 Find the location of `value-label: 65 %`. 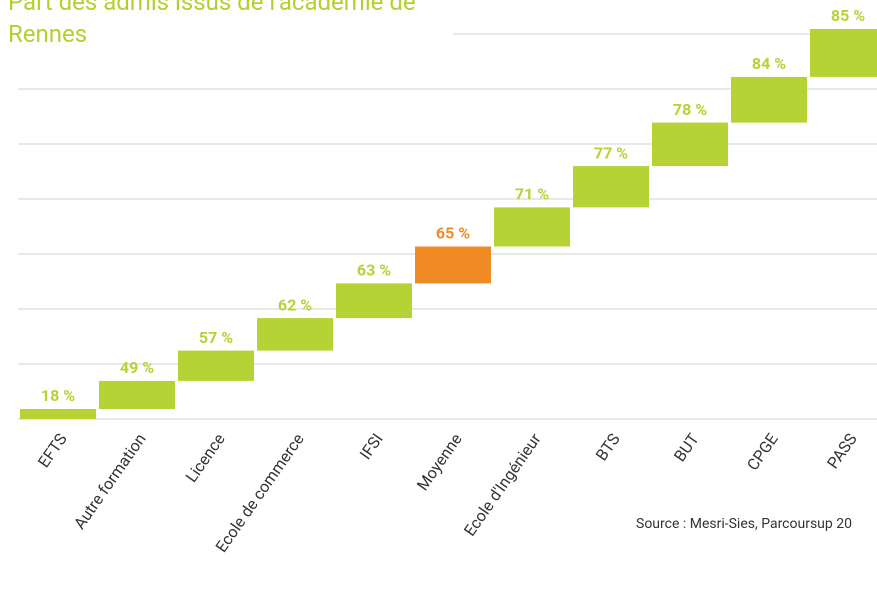

value-label: 65 % is located at coordinates (453, 233).